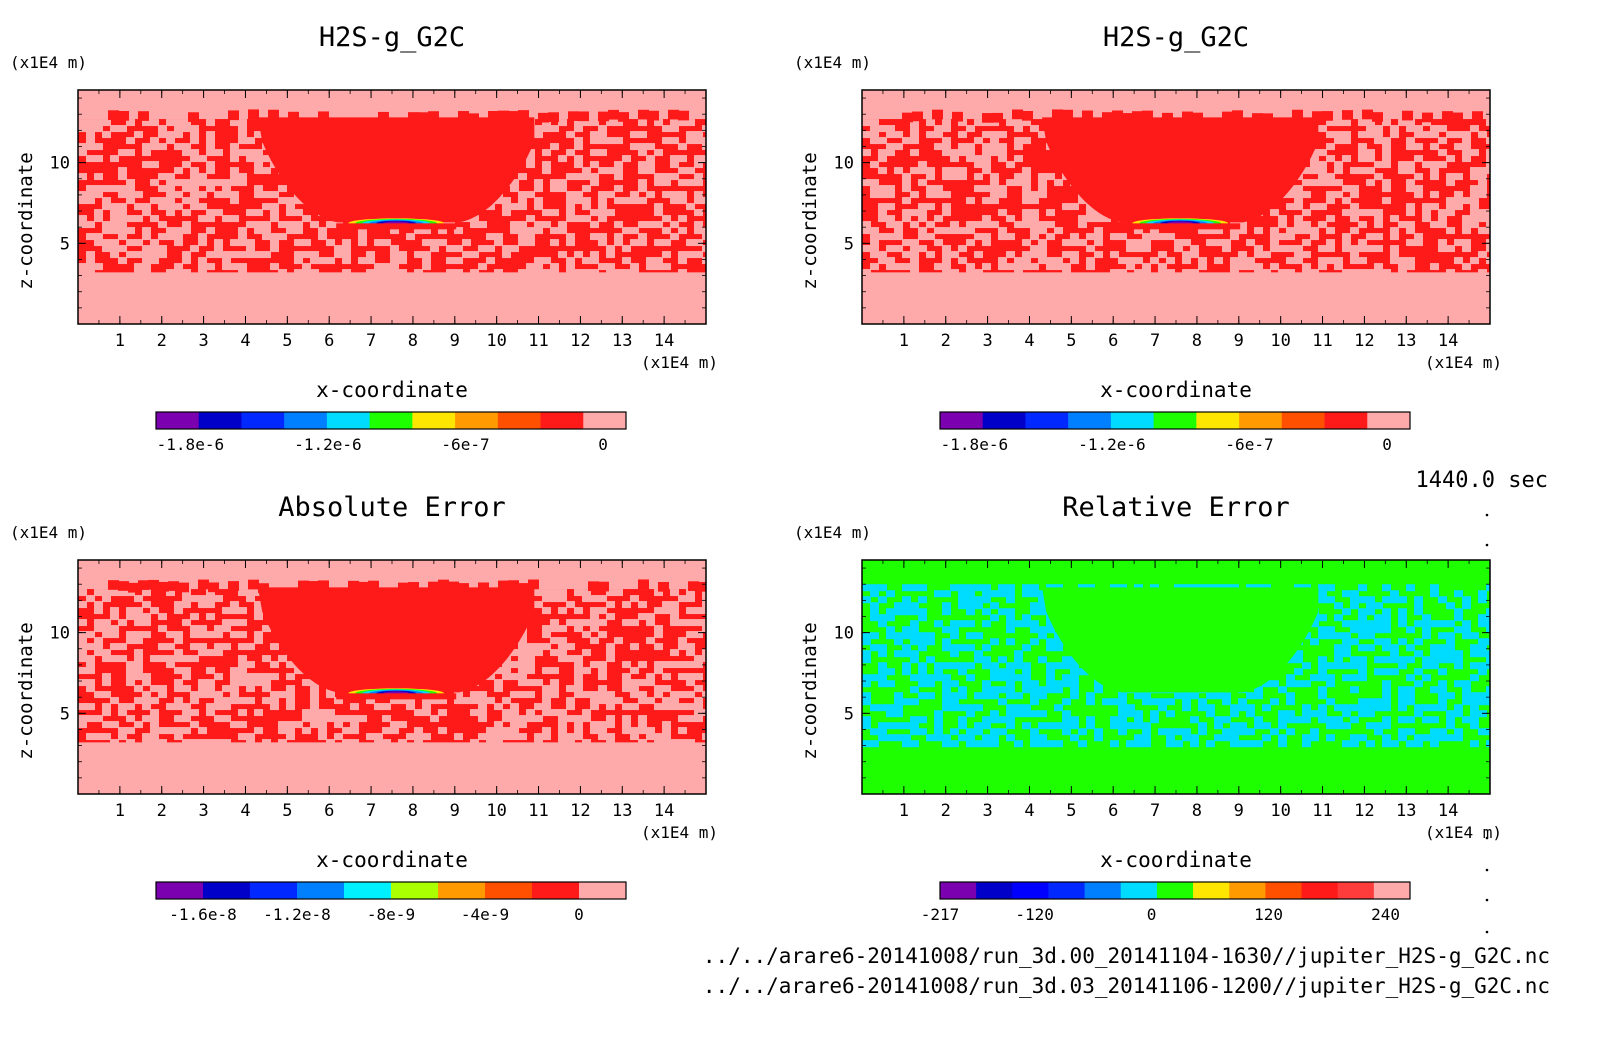 Image resolution: width=1604 pixels, height=1054 pixels. I want to click on x-tick-label: 5, so click(1071, 341).